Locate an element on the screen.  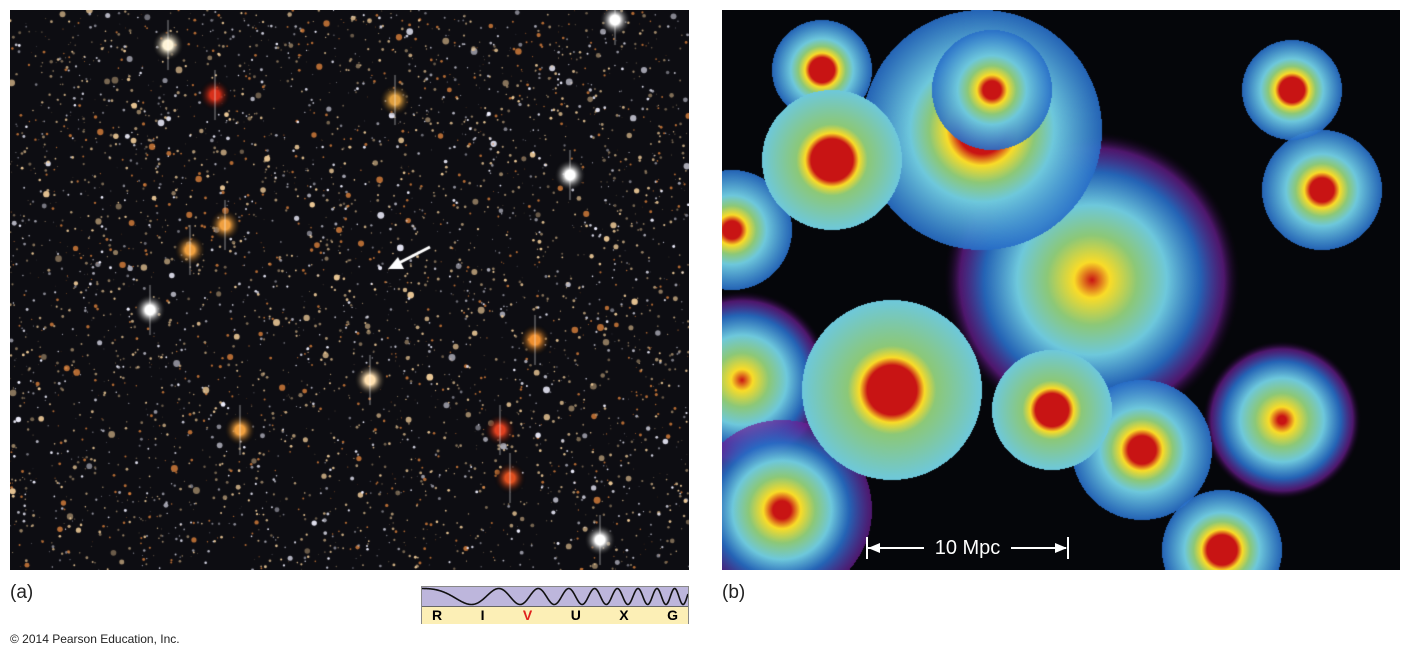
band-x: X is located at coordinates (624, 615).